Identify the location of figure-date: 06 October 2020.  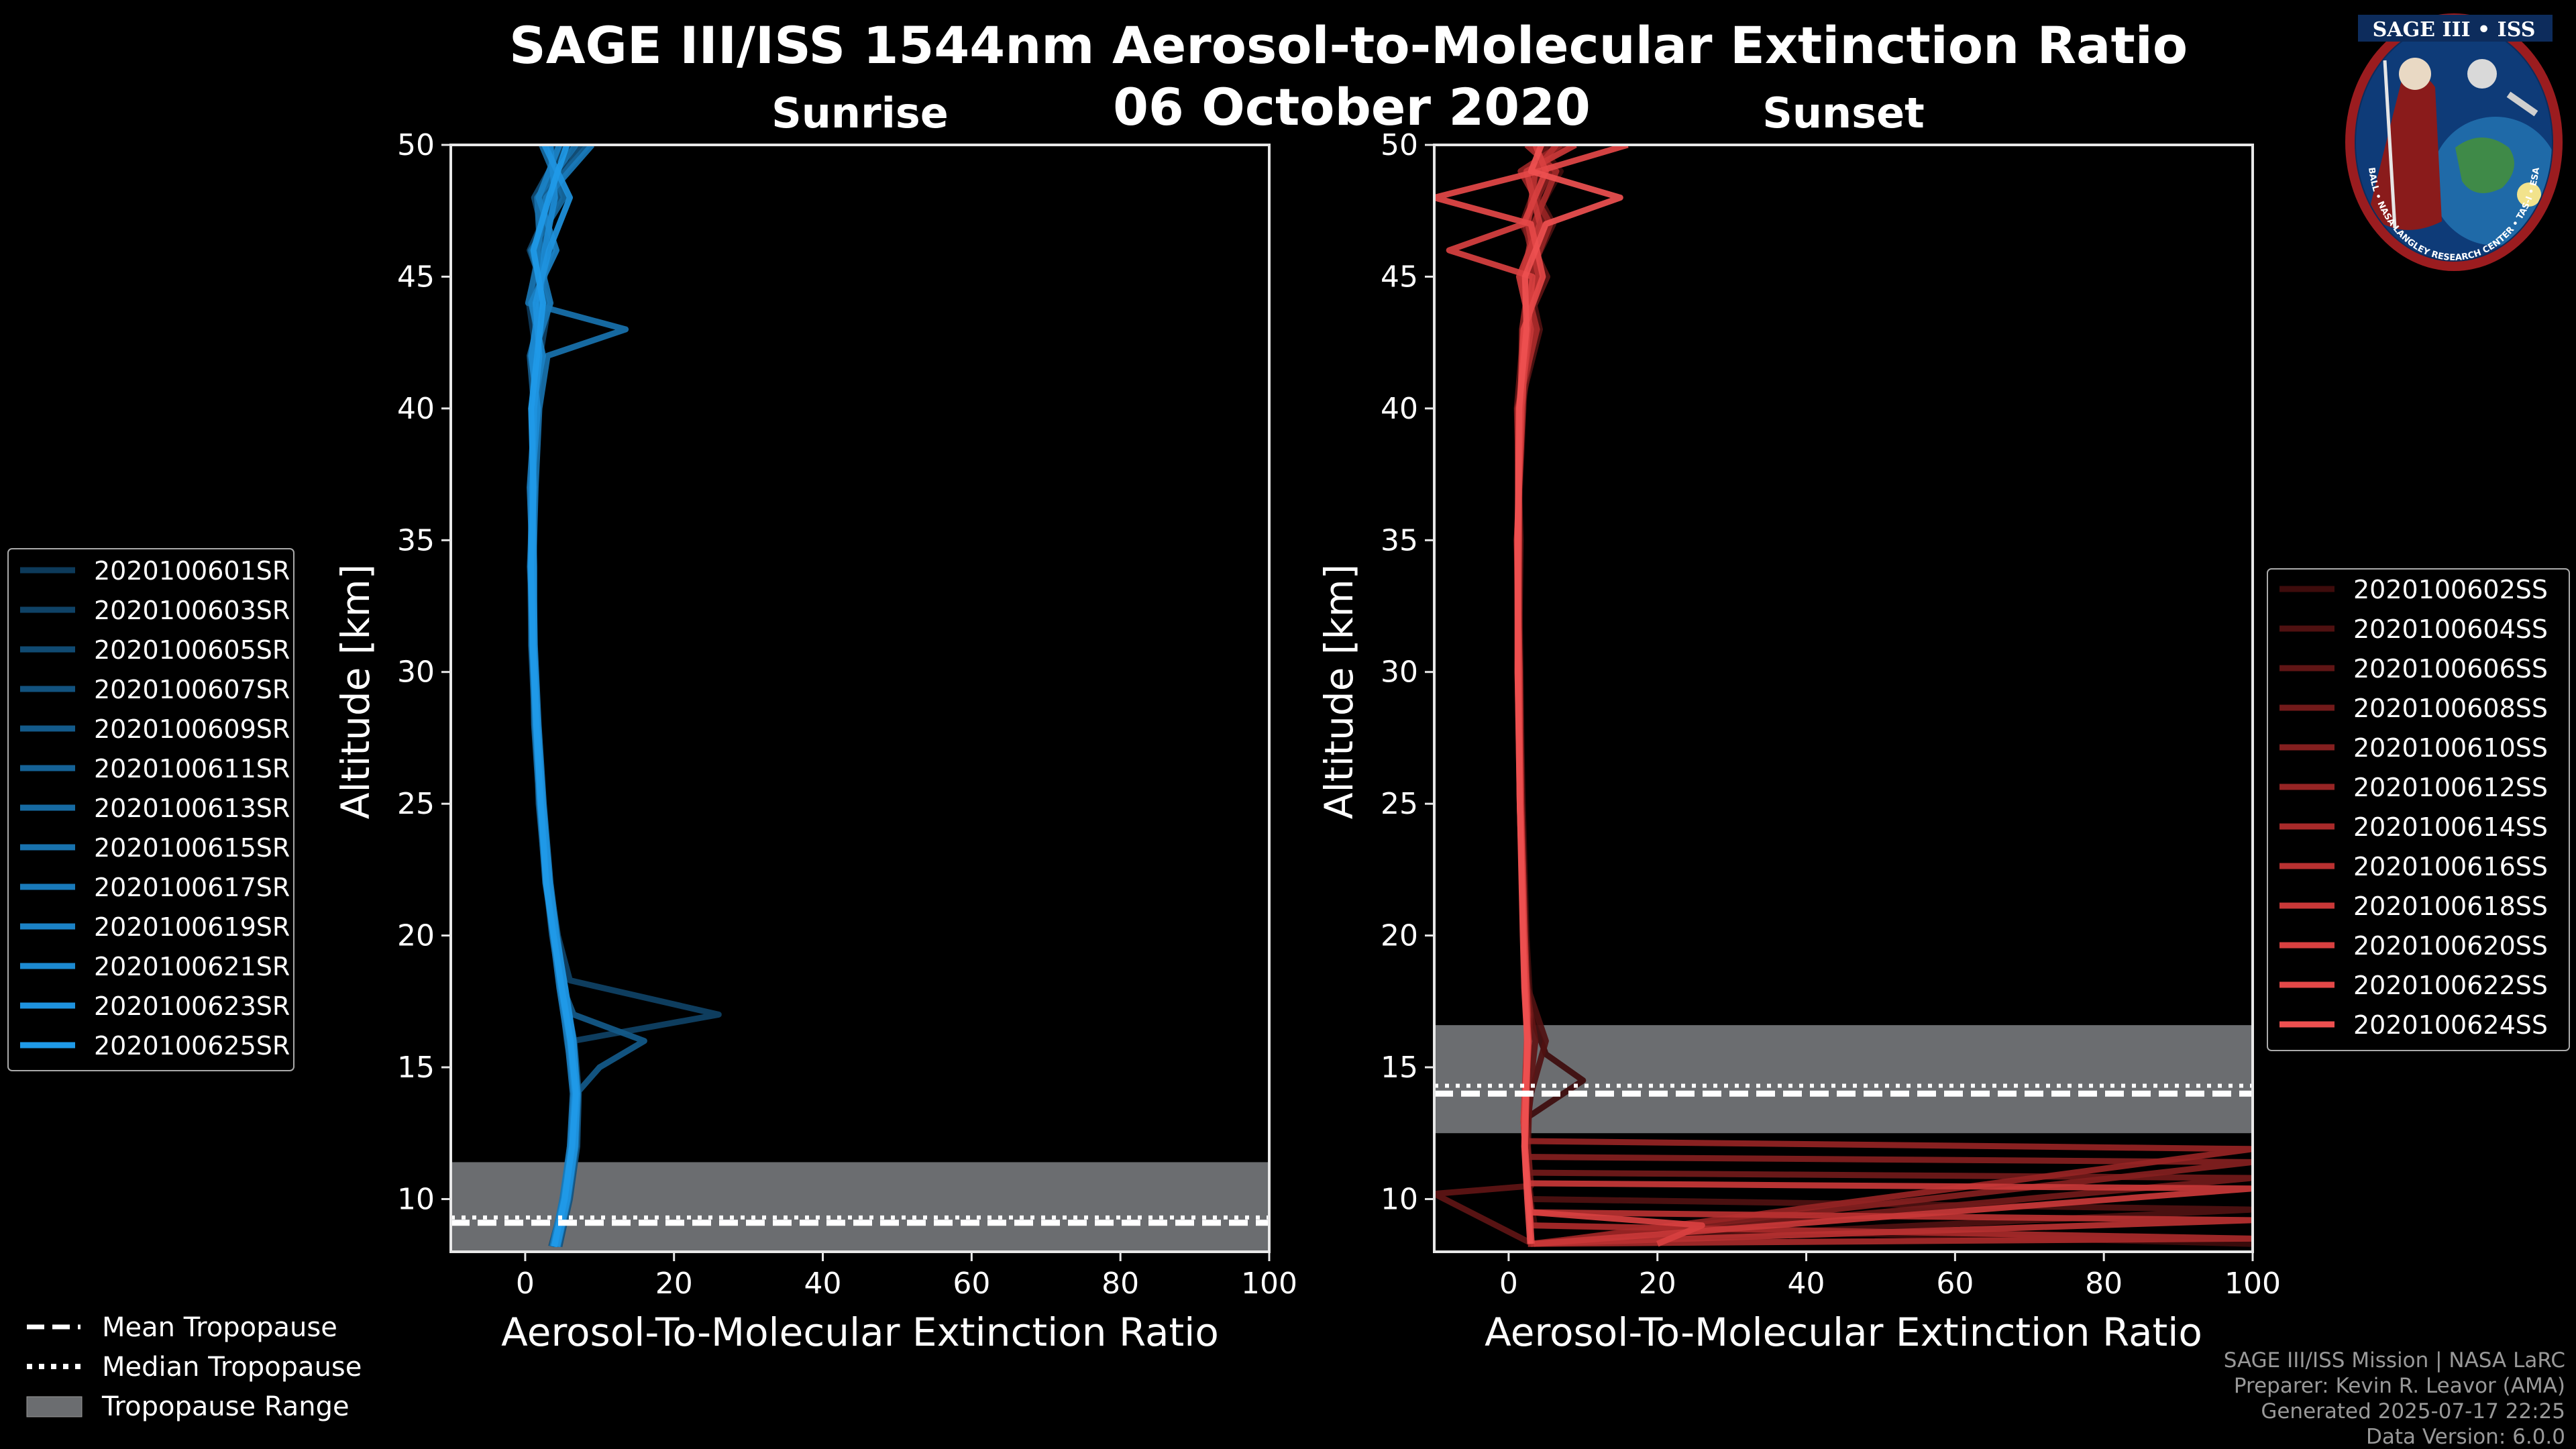
(1352, 107).